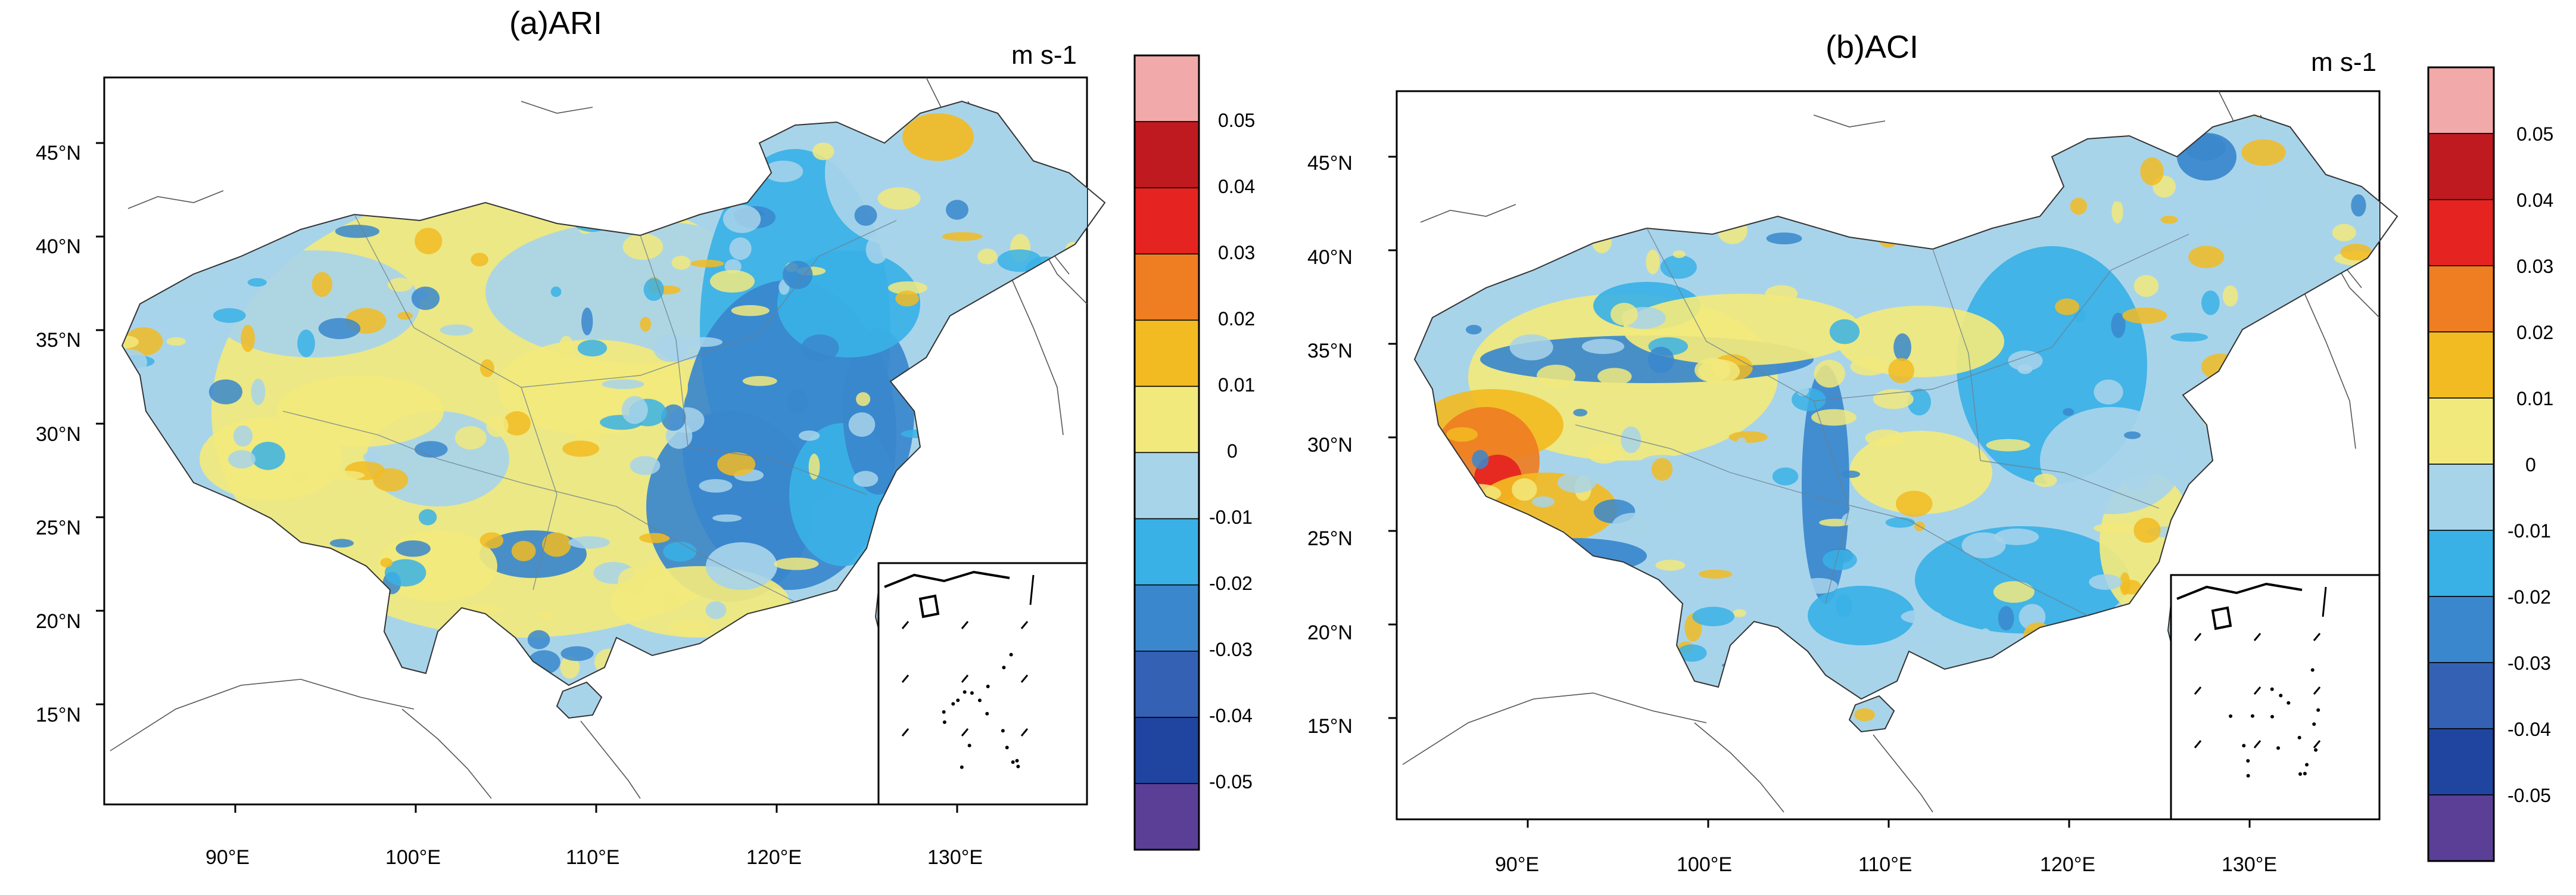 This screenshot has width=2576, height=895. Describe the element at coordinates (1231, 715) in the screenshot. I see `colorbar-label: -0.04` at that location.